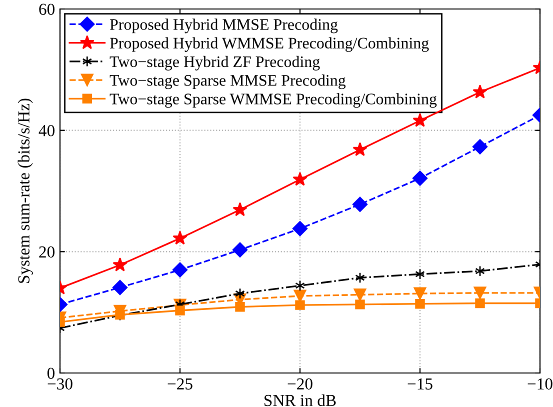 The width and height of the screenshot is (553, 407). I want to click on legend-label: Two−stage Sparse MMSE Precoding, so click(228, 82).